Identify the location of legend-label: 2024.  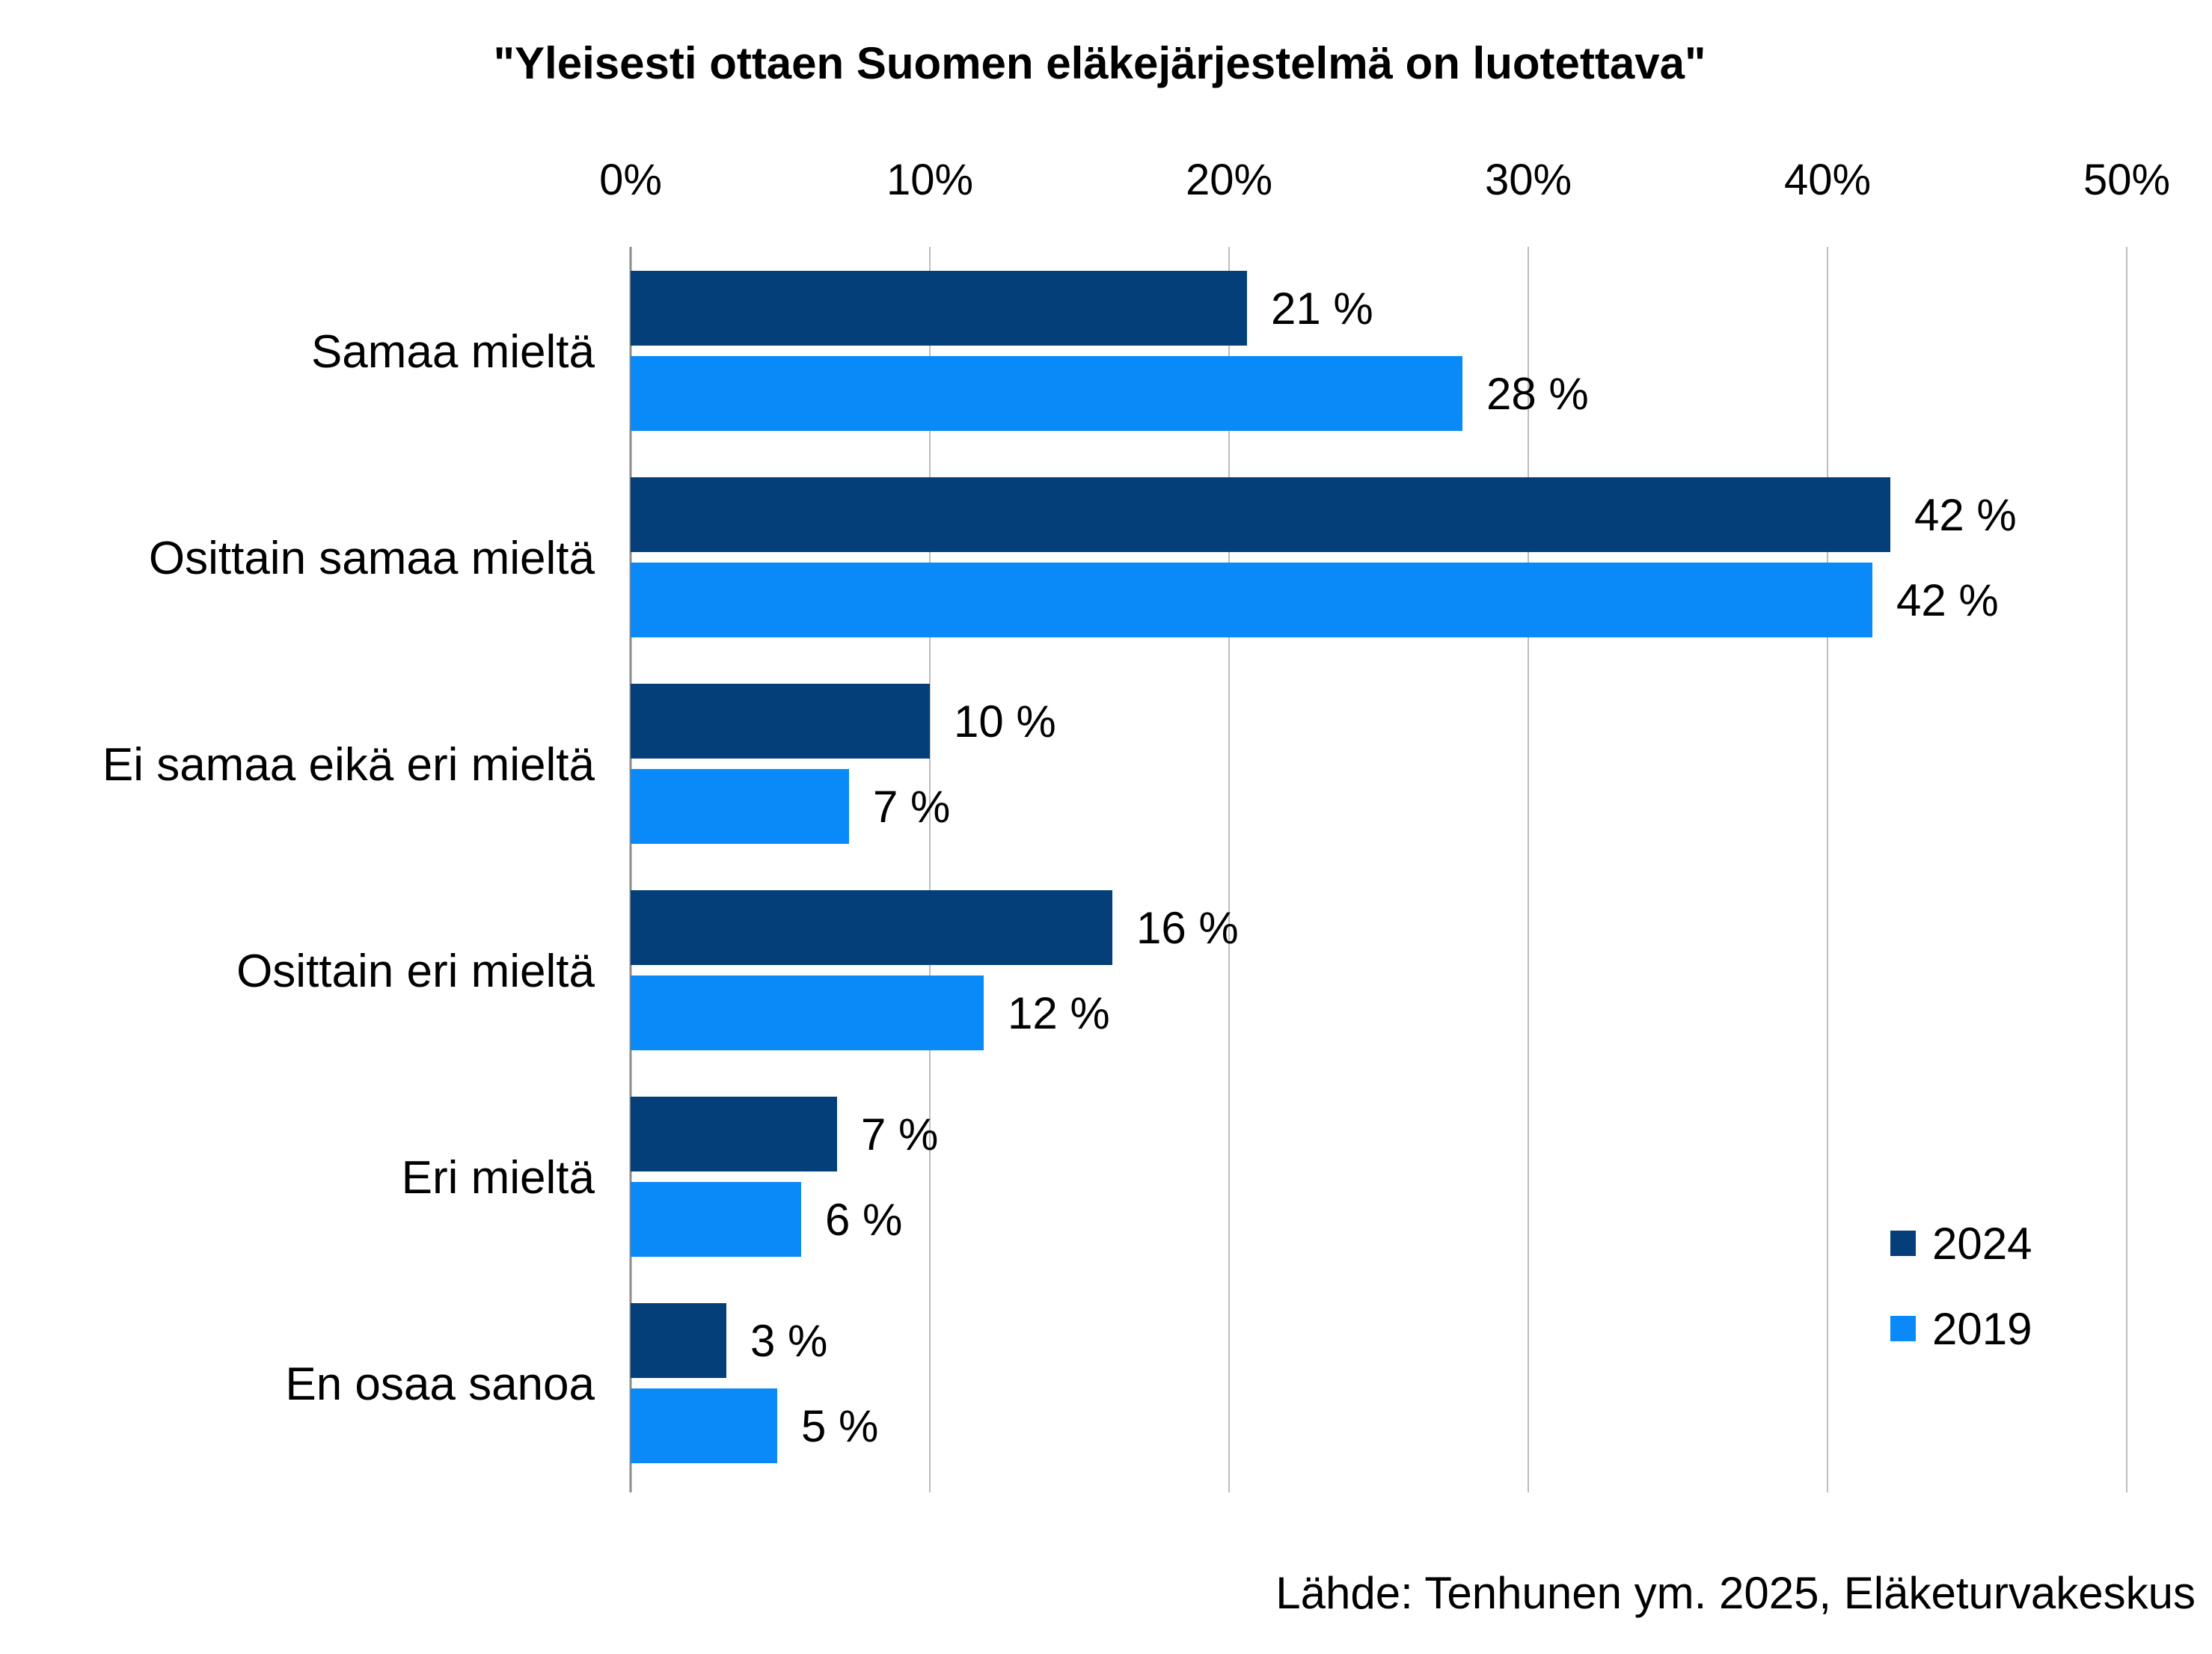
(1982, 1244).